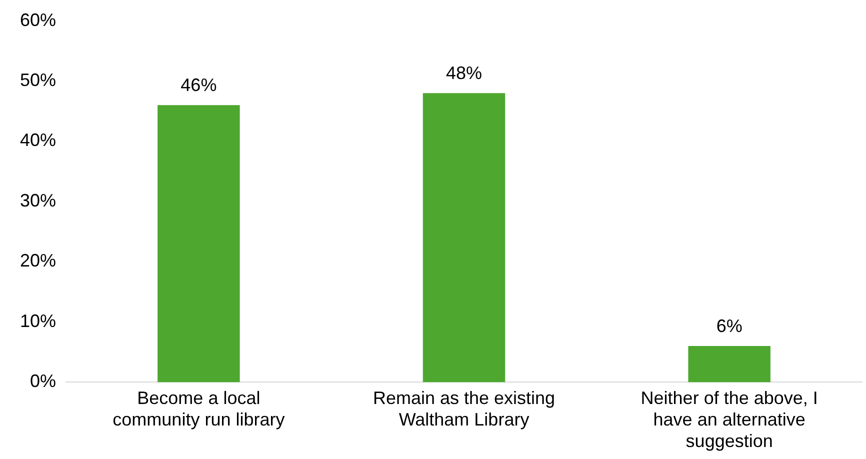  I want to click on x-tick-label: Remain as the existing Waltham Library, so click(464, 409).